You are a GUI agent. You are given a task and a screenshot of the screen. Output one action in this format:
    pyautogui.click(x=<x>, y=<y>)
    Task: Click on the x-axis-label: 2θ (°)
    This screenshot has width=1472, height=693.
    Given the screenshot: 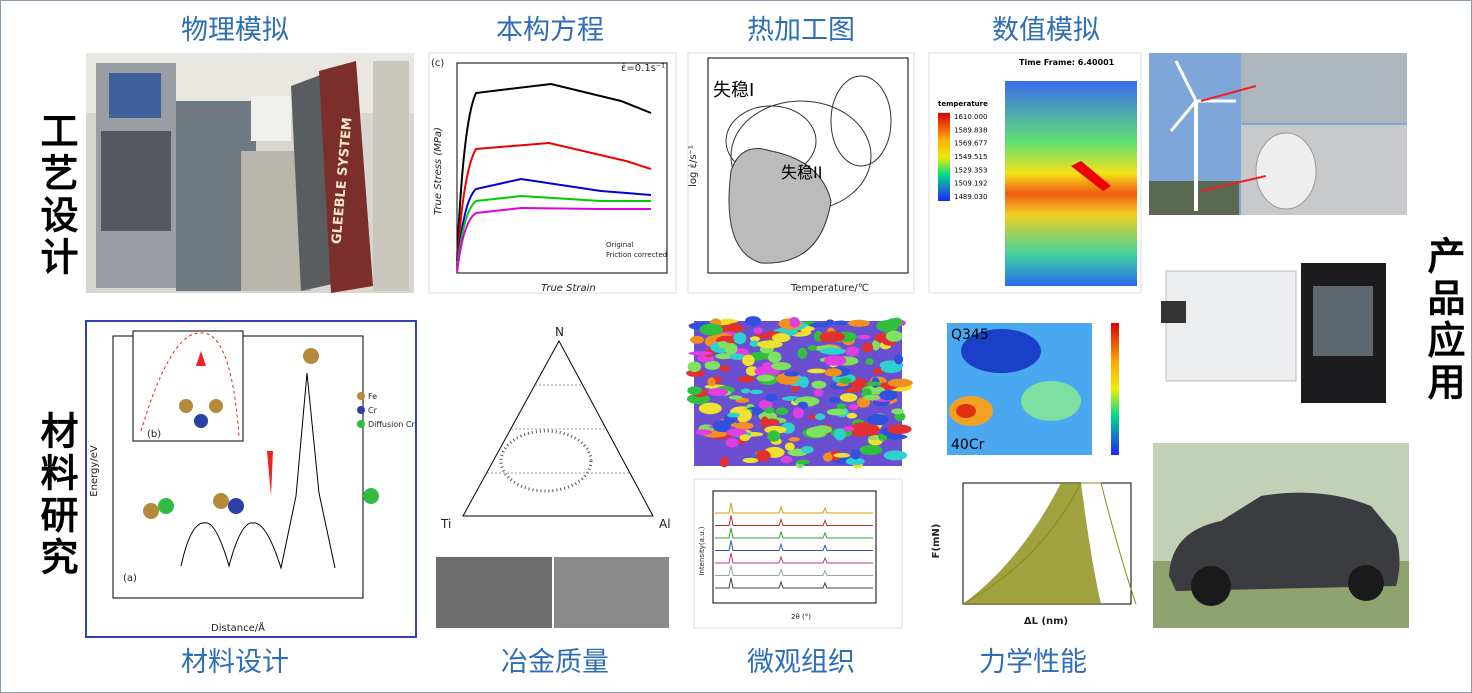 What is the action you would take?
    pyautogui.click(x=801, y=617)
    